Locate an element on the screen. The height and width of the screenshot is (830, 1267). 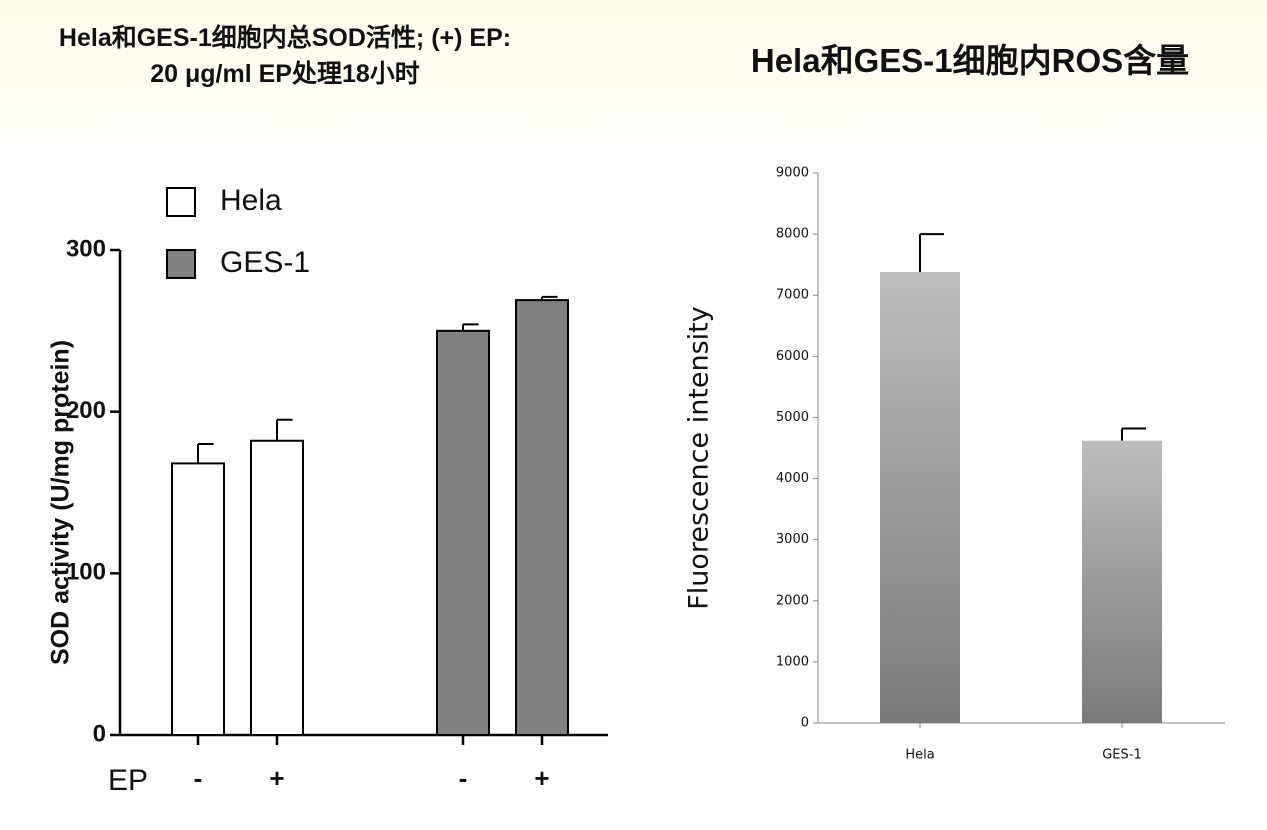
y-tick-label: 5000 is located at coordinates (792, 417).